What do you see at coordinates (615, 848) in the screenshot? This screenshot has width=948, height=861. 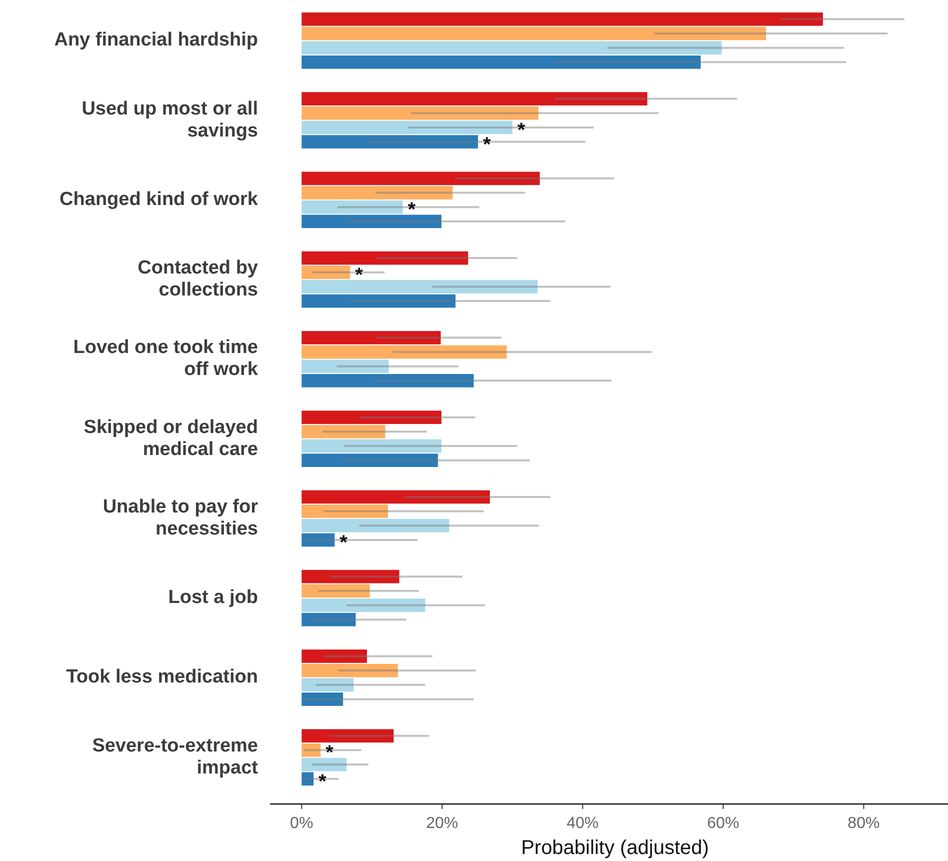 I see `x-axis-title: Probability (adjusted)` at bounding box center [615, 848].